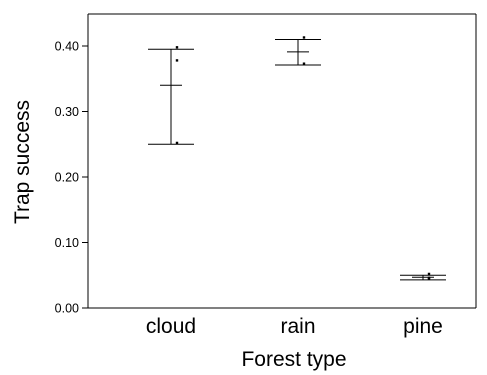 This screenshot has height=375, width=487. Describe the element at coordinates (67, 243) in the screenshot. I see `y-tick-label: 0.10` at that location.